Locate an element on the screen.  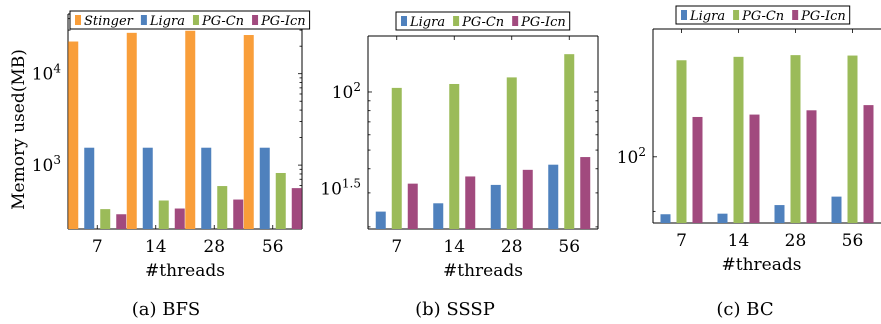
y-tick-label: 10³ is located at coordinates (46, 164).